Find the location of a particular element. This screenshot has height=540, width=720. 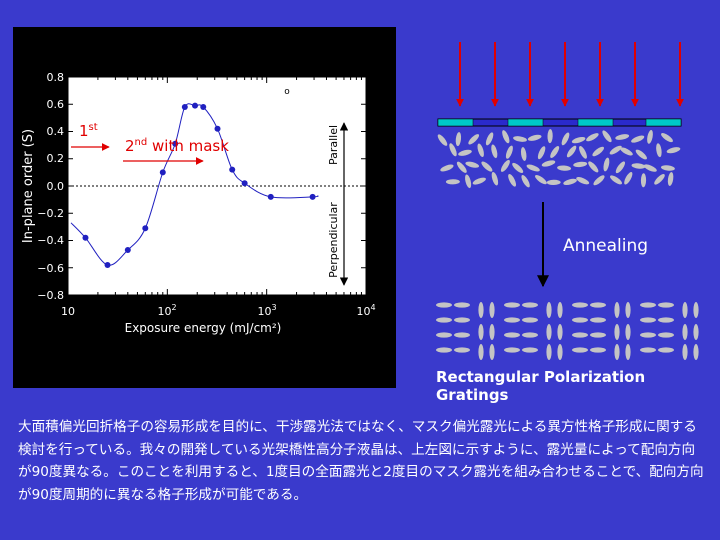

perpendicular-label: Perpendicular is located at coordinates (333, 240).